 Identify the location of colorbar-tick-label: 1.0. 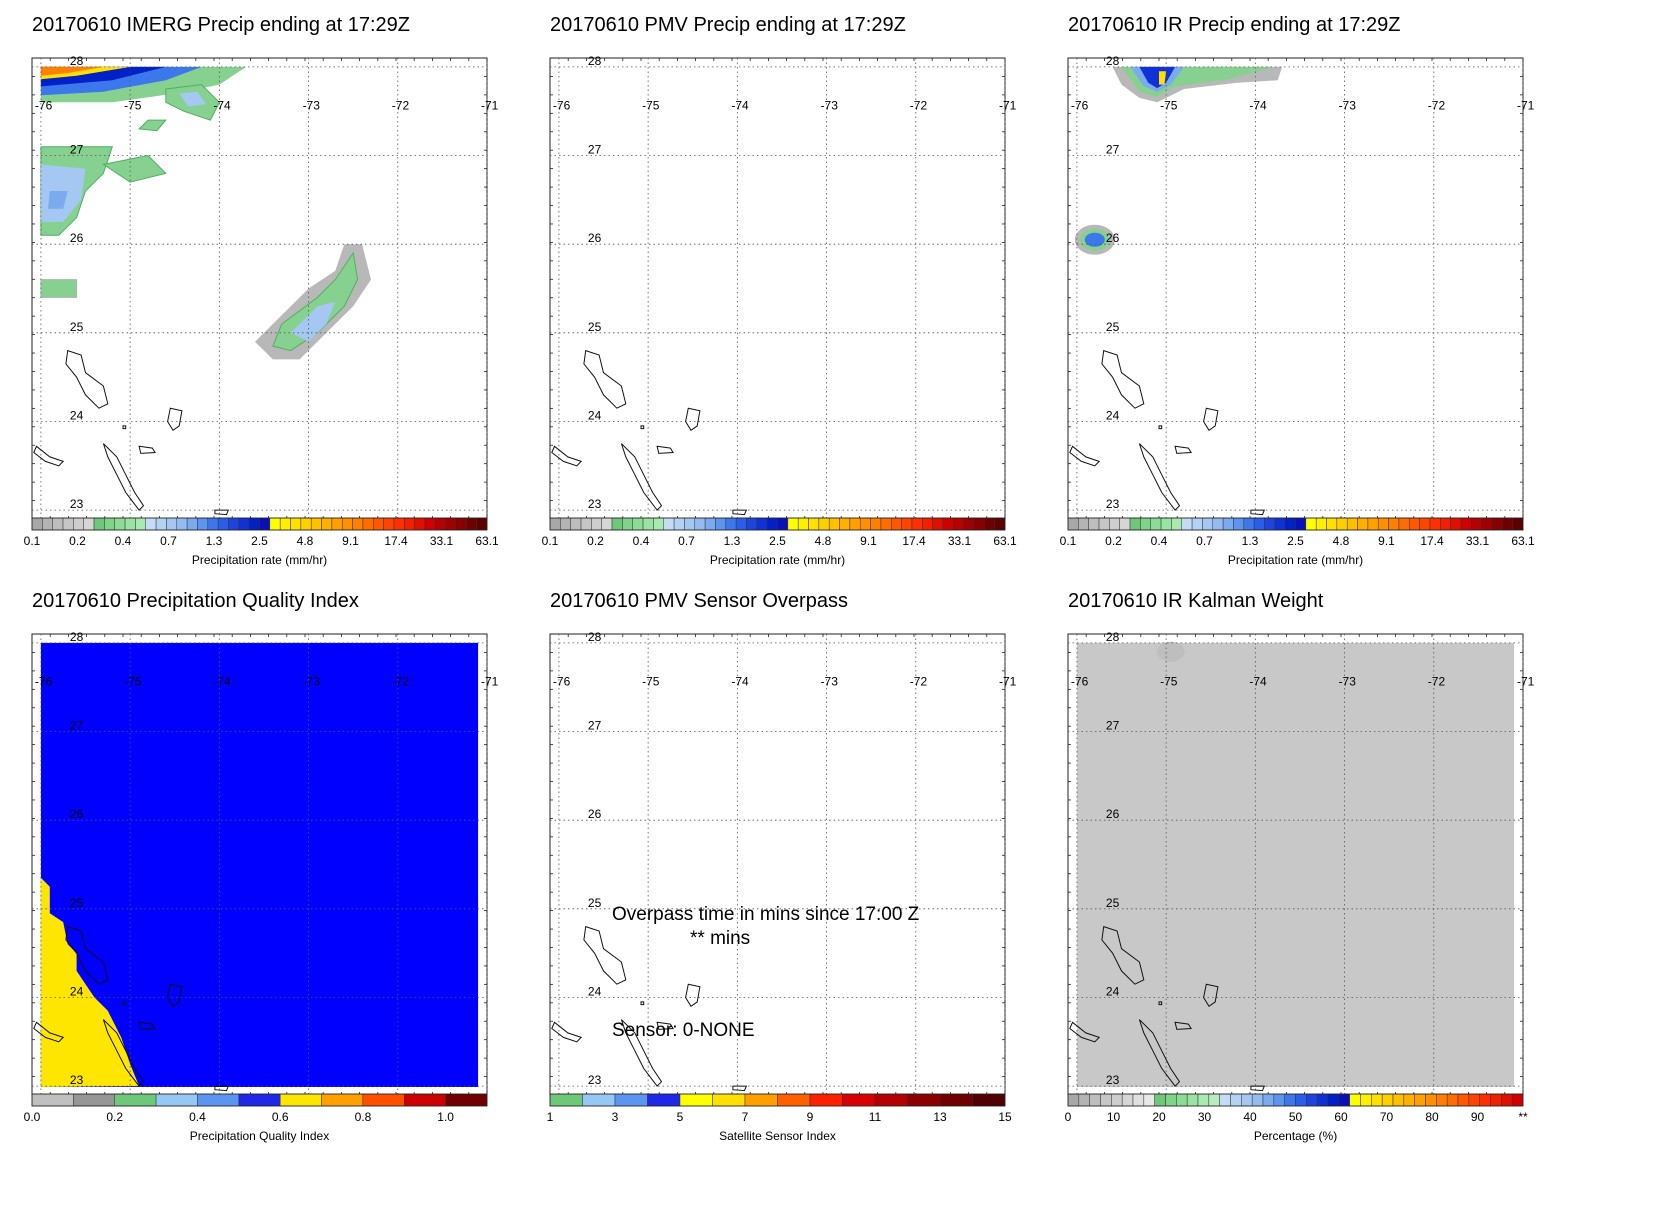
(445, 1117).